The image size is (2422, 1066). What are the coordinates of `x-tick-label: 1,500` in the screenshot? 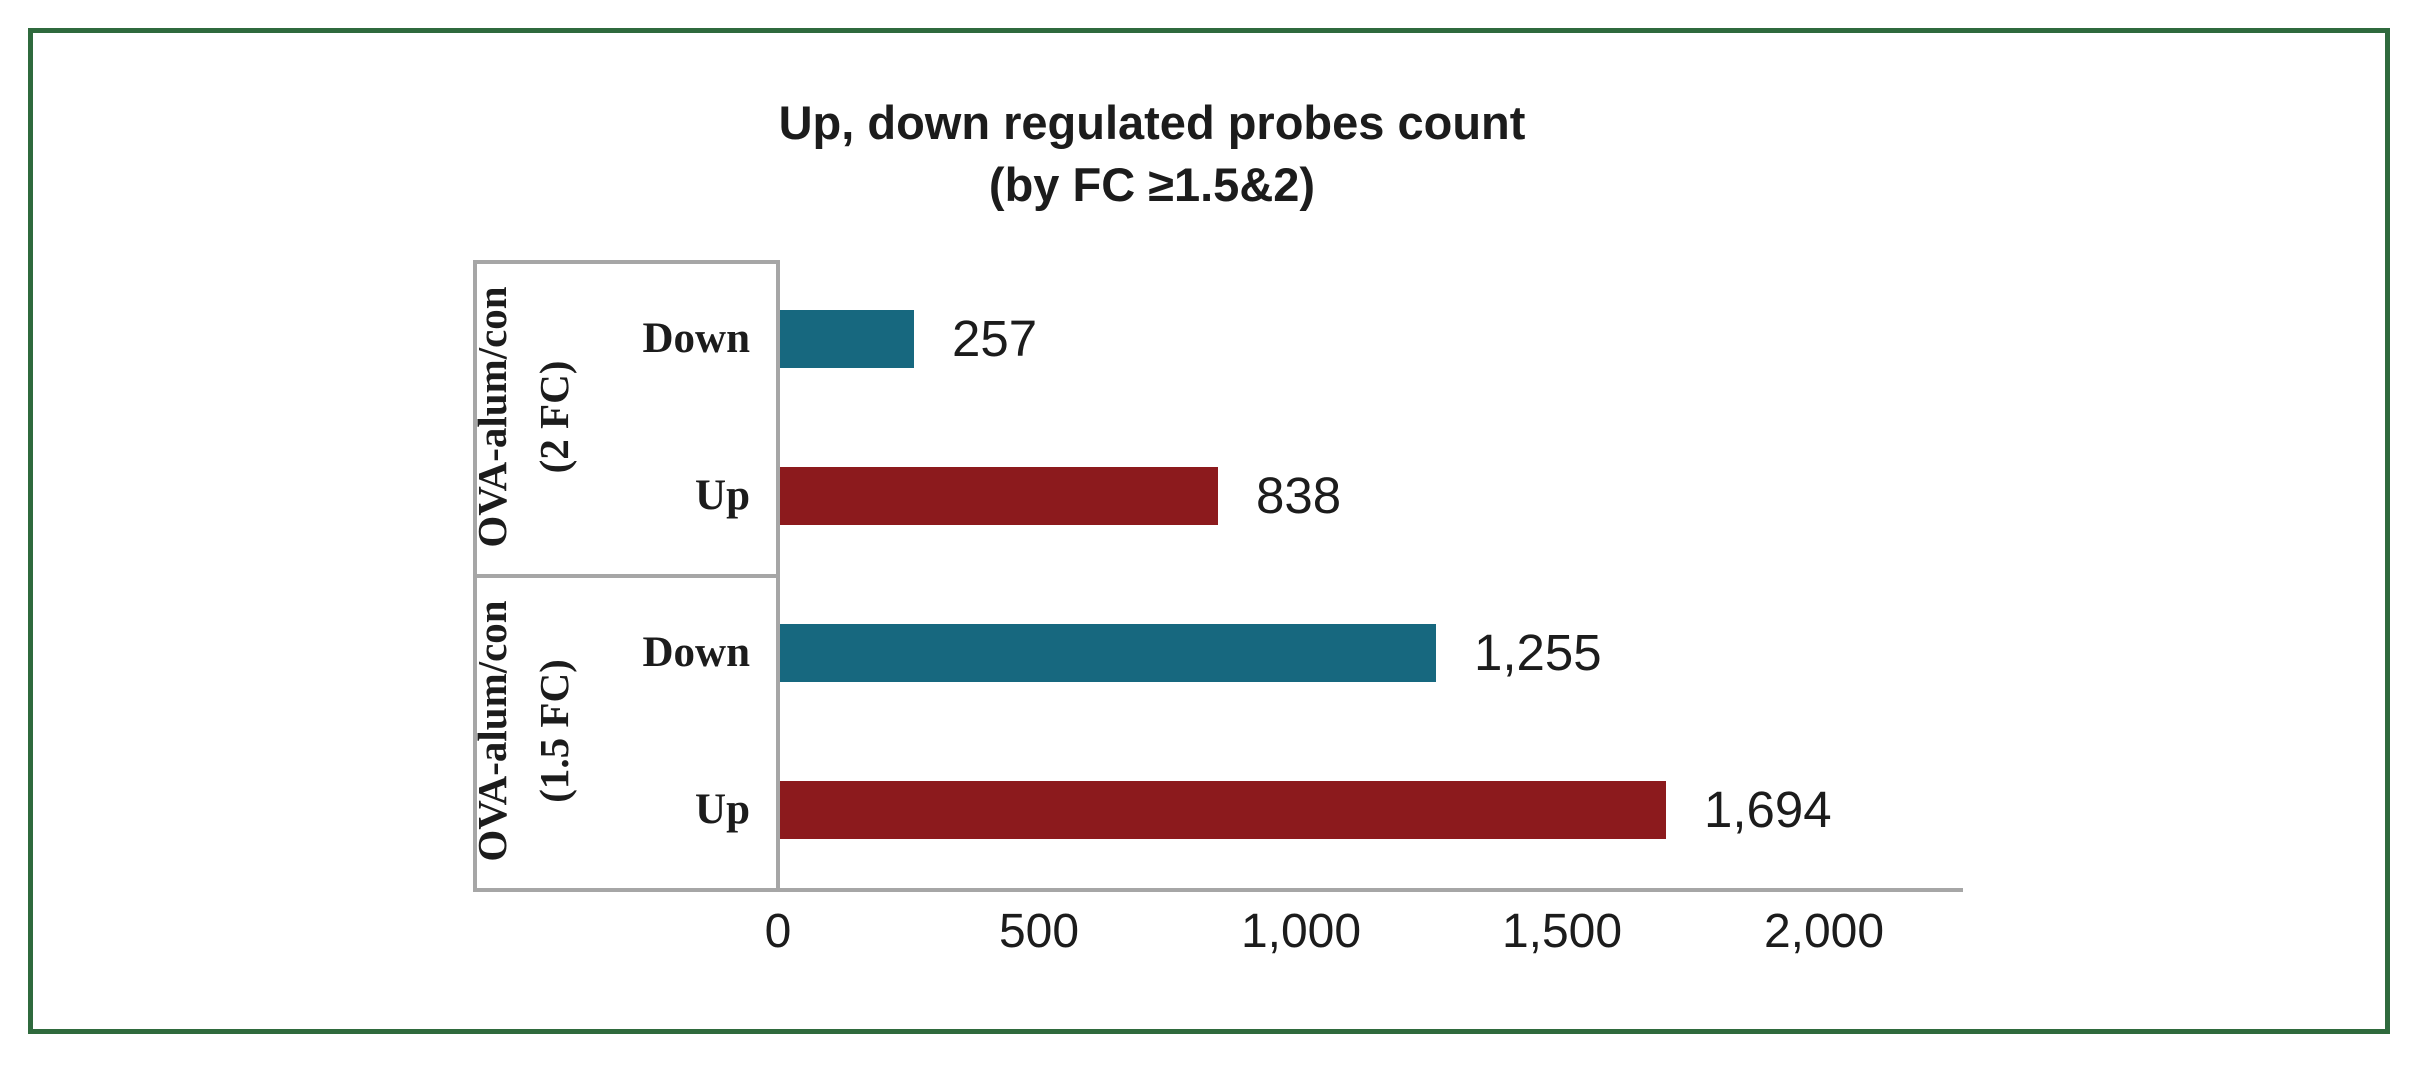 It's located at (1562, 931).